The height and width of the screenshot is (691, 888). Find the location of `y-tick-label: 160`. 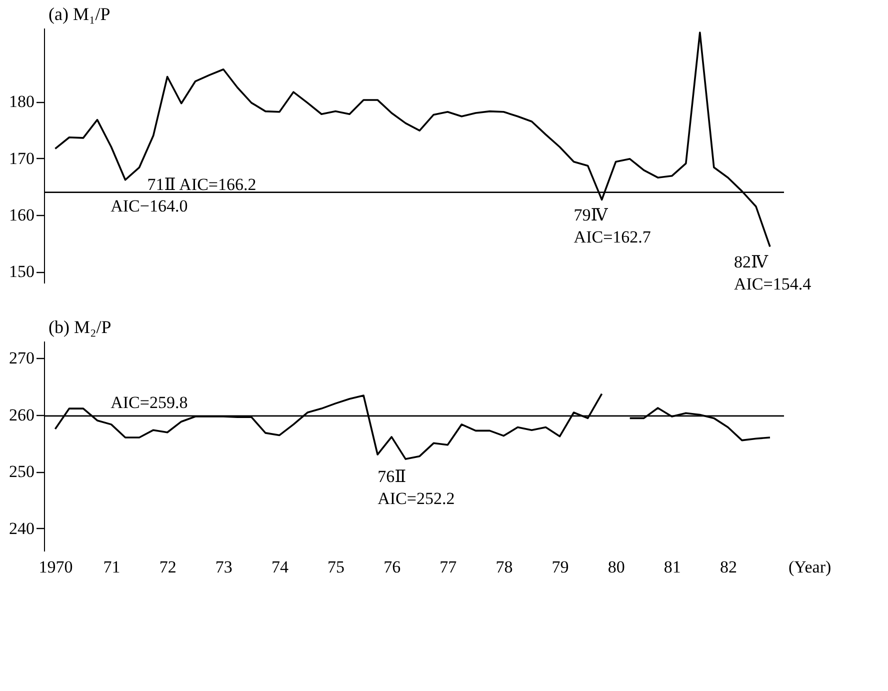

y-tick-label: 160 is located at coordinates (21, 215).